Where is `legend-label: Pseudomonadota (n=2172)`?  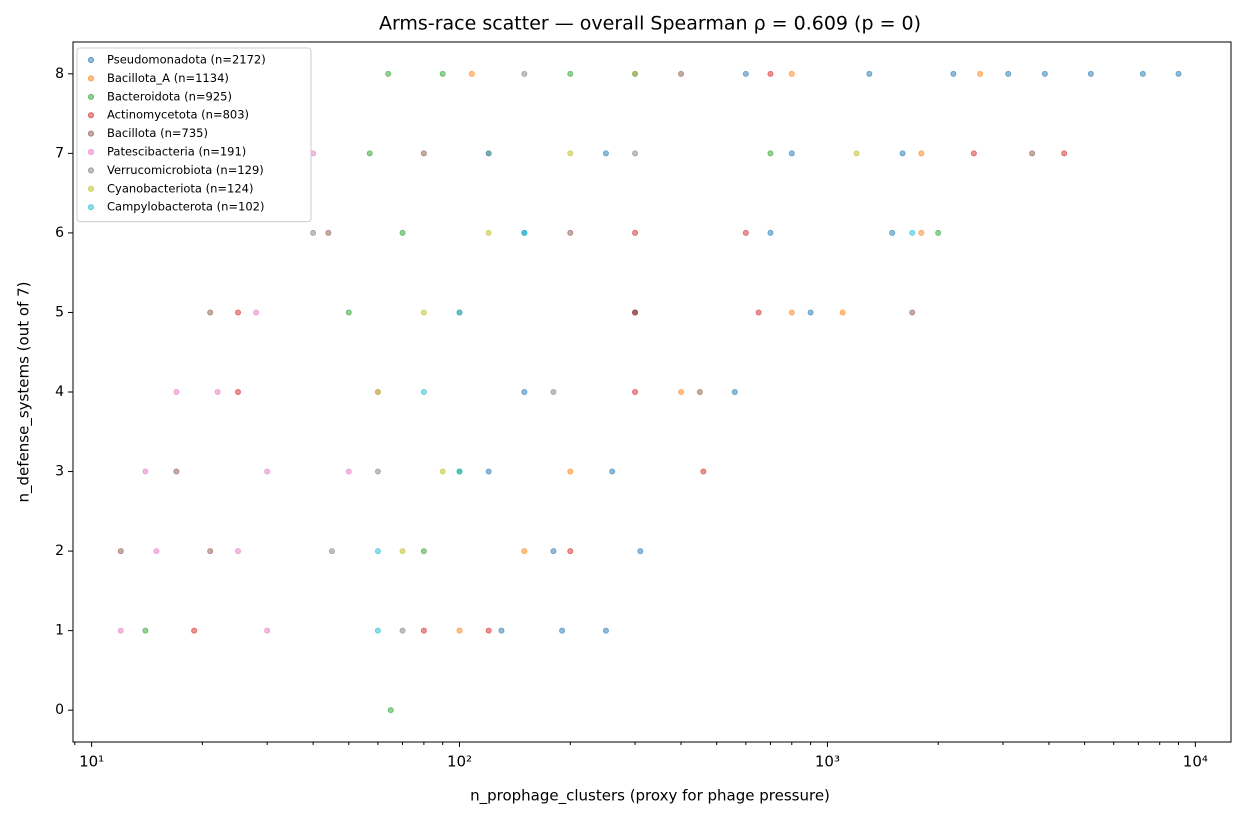 legend-label: Pseudomonadota (n=2172) is located at coordinates (186, 60).